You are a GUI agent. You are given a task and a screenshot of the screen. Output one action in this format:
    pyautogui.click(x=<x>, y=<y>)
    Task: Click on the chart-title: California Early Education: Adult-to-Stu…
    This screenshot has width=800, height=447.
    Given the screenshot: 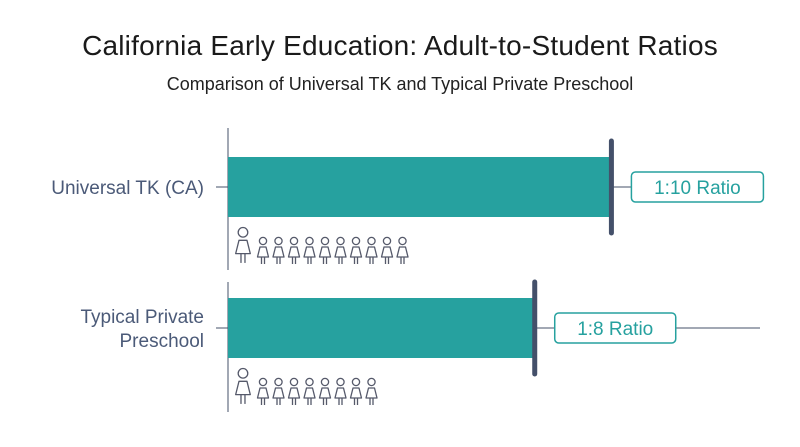 What is the action you would take?
    pyautogui.click(x=400, y=45)
    